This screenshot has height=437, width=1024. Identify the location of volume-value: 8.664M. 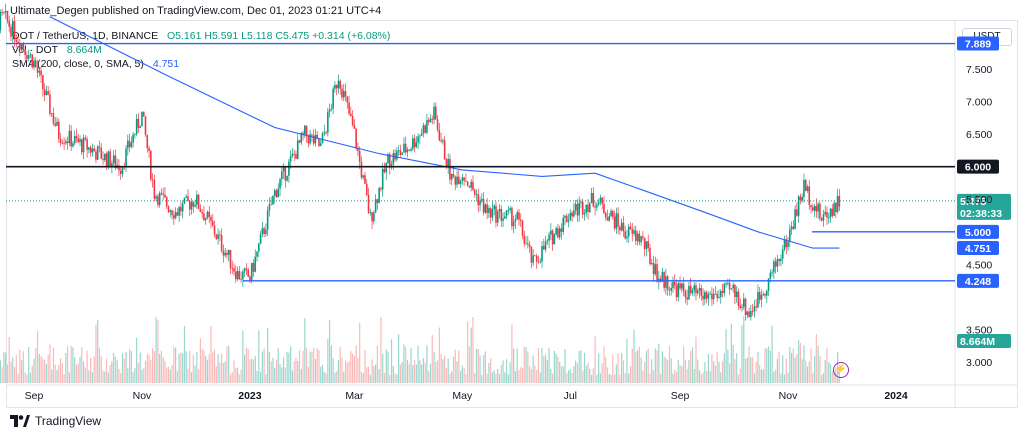
(84, 50).